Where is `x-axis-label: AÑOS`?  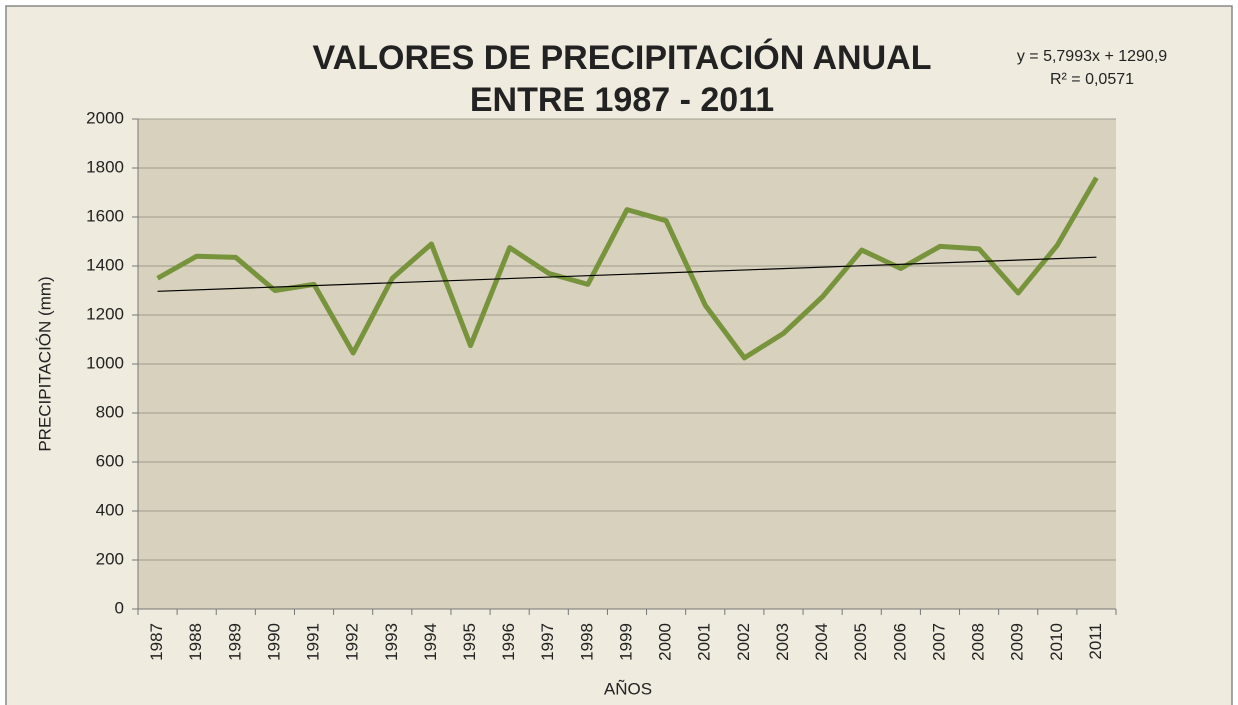
x-axis-label: AÑOS is located at coordinates (628, 688).